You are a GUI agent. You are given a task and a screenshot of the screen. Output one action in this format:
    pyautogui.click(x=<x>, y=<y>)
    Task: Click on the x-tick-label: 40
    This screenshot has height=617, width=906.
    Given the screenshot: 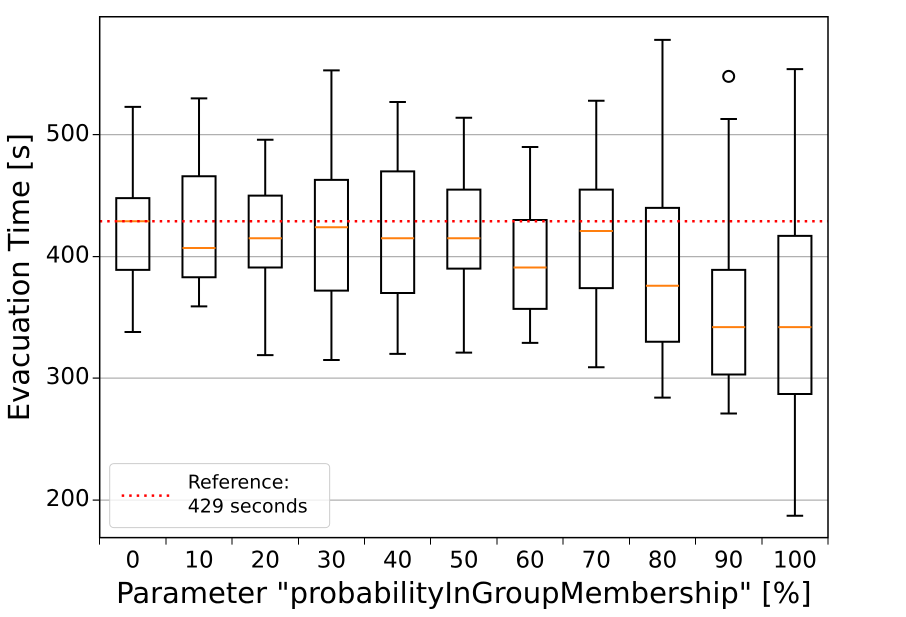 What is the action you would take?
    pyautogui.click(x=397, y=560)
    